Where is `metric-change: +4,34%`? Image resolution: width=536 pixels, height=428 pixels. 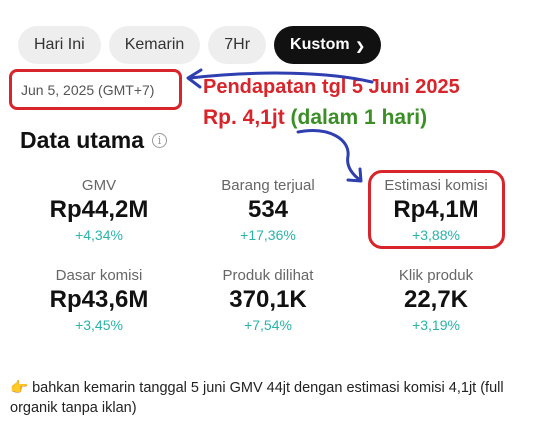 metric-change: +4,34% is located at coordinates (99, 235).